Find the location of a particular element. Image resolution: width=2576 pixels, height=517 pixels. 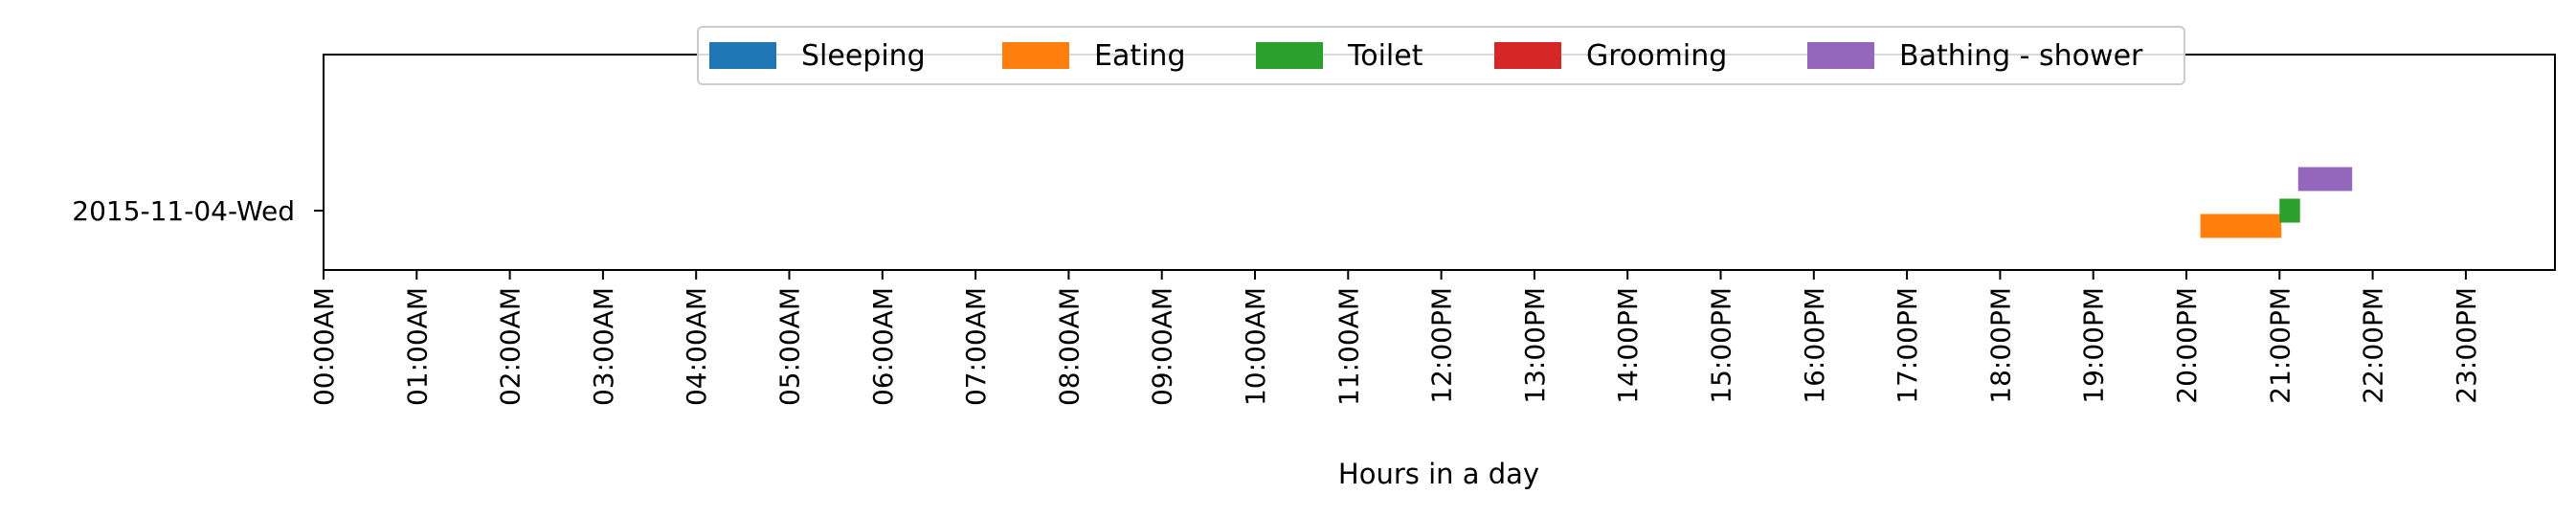

x-tick-label: 02:00AM is located at coordinates (510, 346).